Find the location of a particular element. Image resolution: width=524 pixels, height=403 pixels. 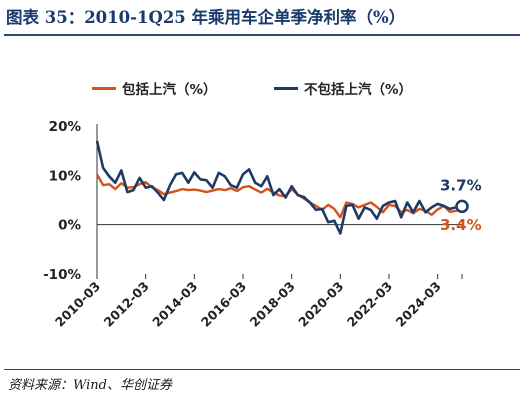

annotation-incl-last: 3.4% is located at coordinates (461, 225).